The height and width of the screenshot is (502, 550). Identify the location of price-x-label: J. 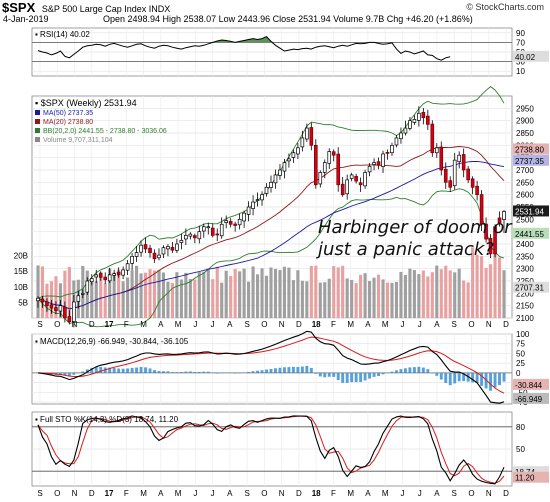
(213, 324).